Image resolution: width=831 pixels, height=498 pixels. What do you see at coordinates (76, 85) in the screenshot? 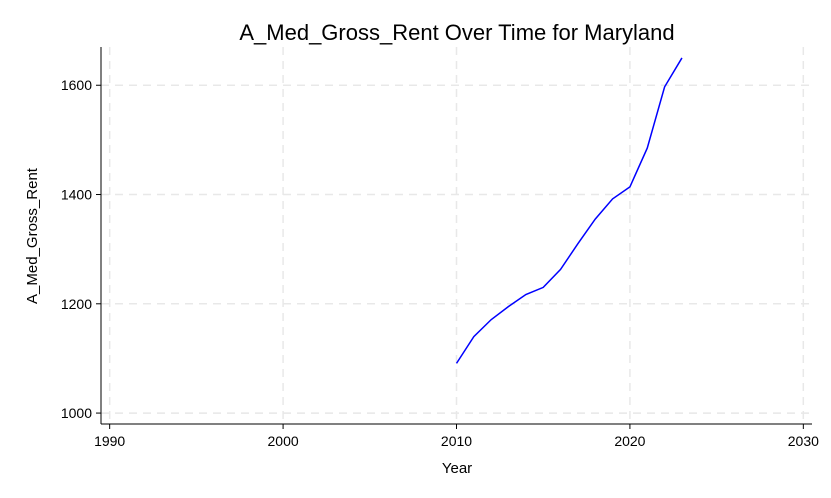
I see `y-tick-label: 1600` at bounding box center [76, 85].